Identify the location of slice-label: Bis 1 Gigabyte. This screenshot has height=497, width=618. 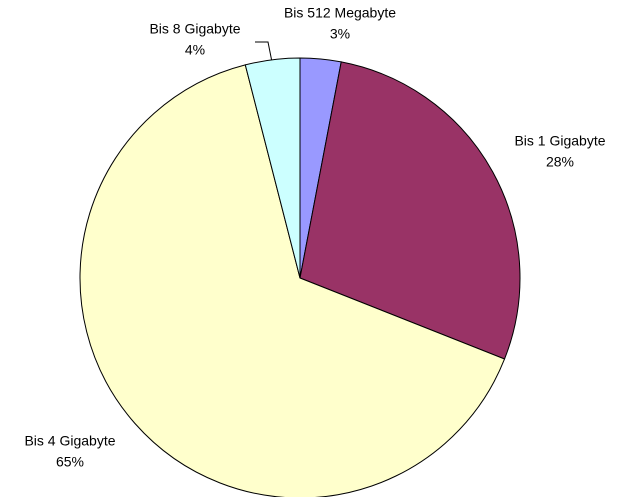
(559, 141).